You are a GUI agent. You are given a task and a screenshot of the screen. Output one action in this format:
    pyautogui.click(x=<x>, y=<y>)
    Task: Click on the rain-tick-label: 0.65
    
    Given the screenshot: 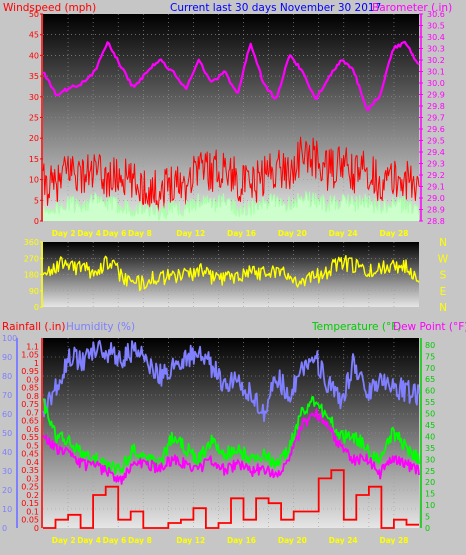 What is the action you would take?
    pyautogui.click(x=30, y=421)
    